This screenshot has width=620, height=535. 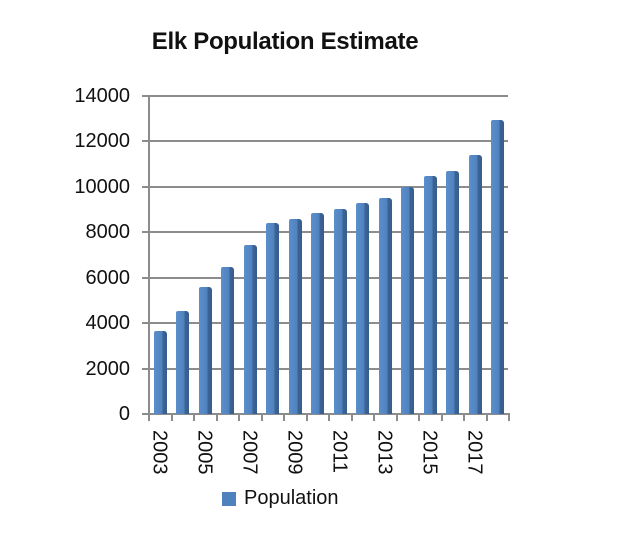 What do you see at coordinates (108, 323) in the screenshot?
I see `y-tick-label: 4000` at bounding box center [108, 323].